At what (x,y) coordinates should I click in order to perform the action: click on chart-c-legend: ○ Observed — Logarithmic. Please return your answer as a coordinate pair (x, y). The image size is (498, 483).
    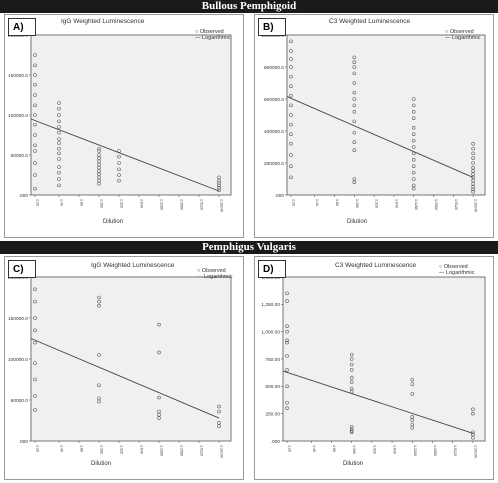
    Looking at the image, I should click on (214, 274).